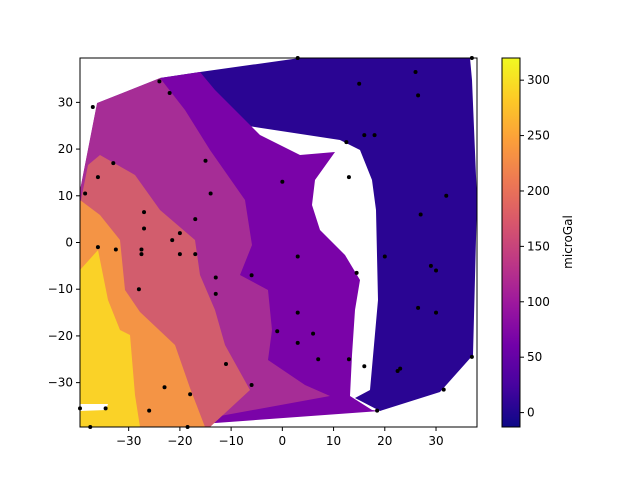  Describe the element at coordinates (179, 441) in the screenshot. I see `x-tick-label: −20` at that location.